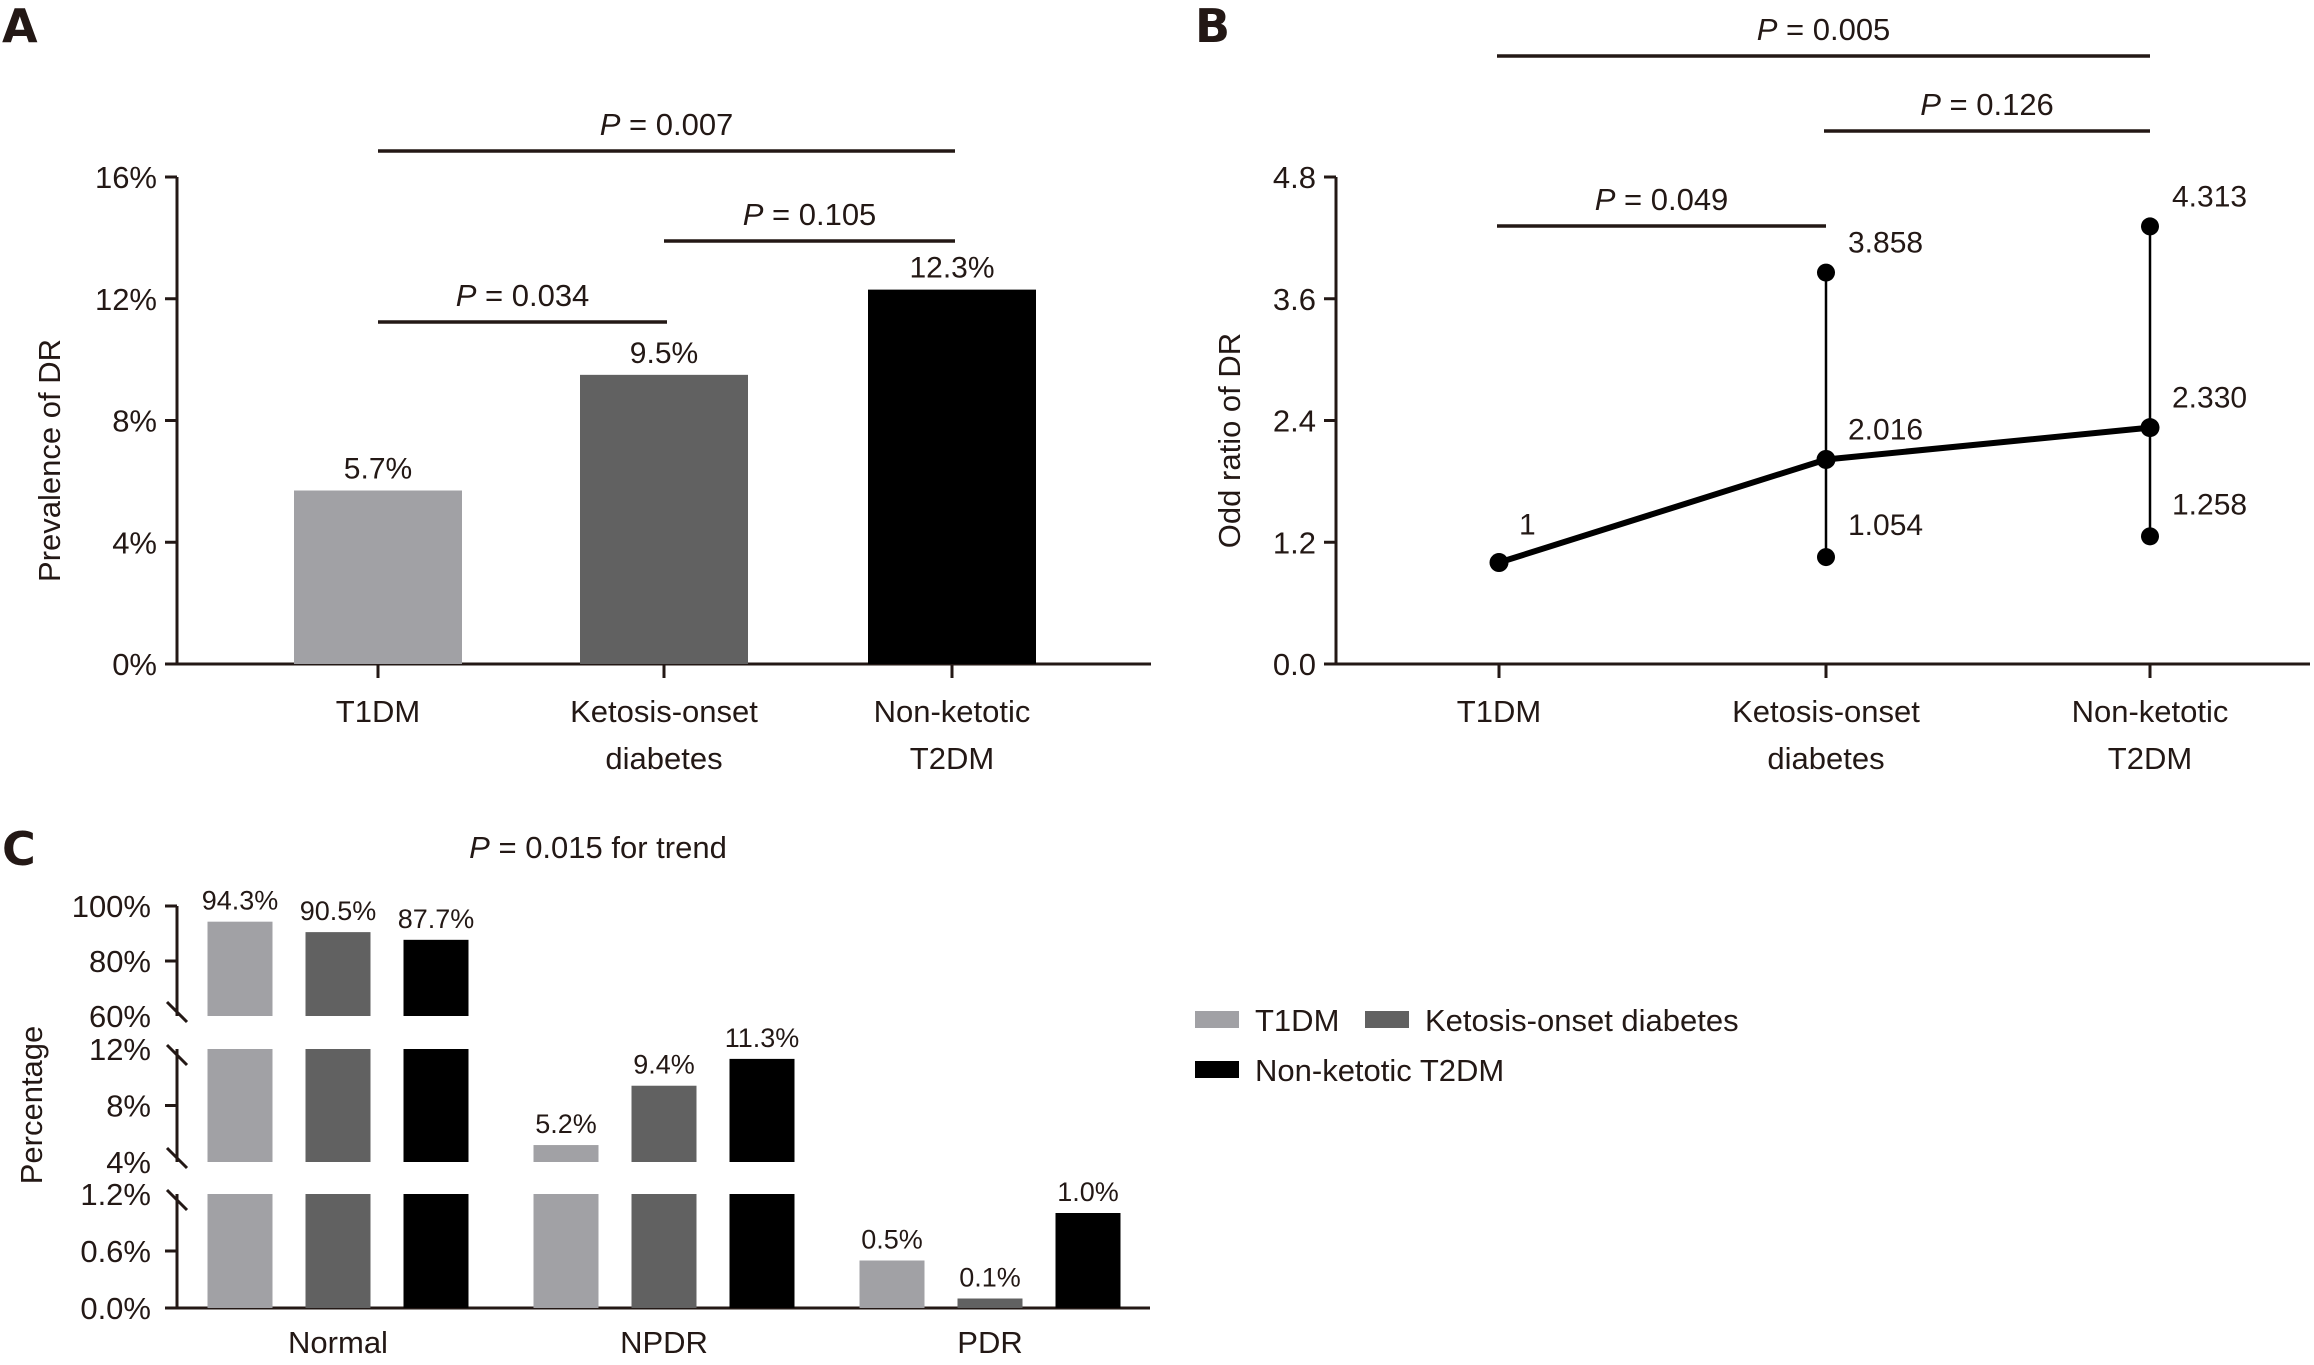 This screenshot has width=2314, height=1365. What do you see at coordinates (664, 353) in the screenshot?
I see `bar-value-label: 9.5%` at bounding box center [664, 353].